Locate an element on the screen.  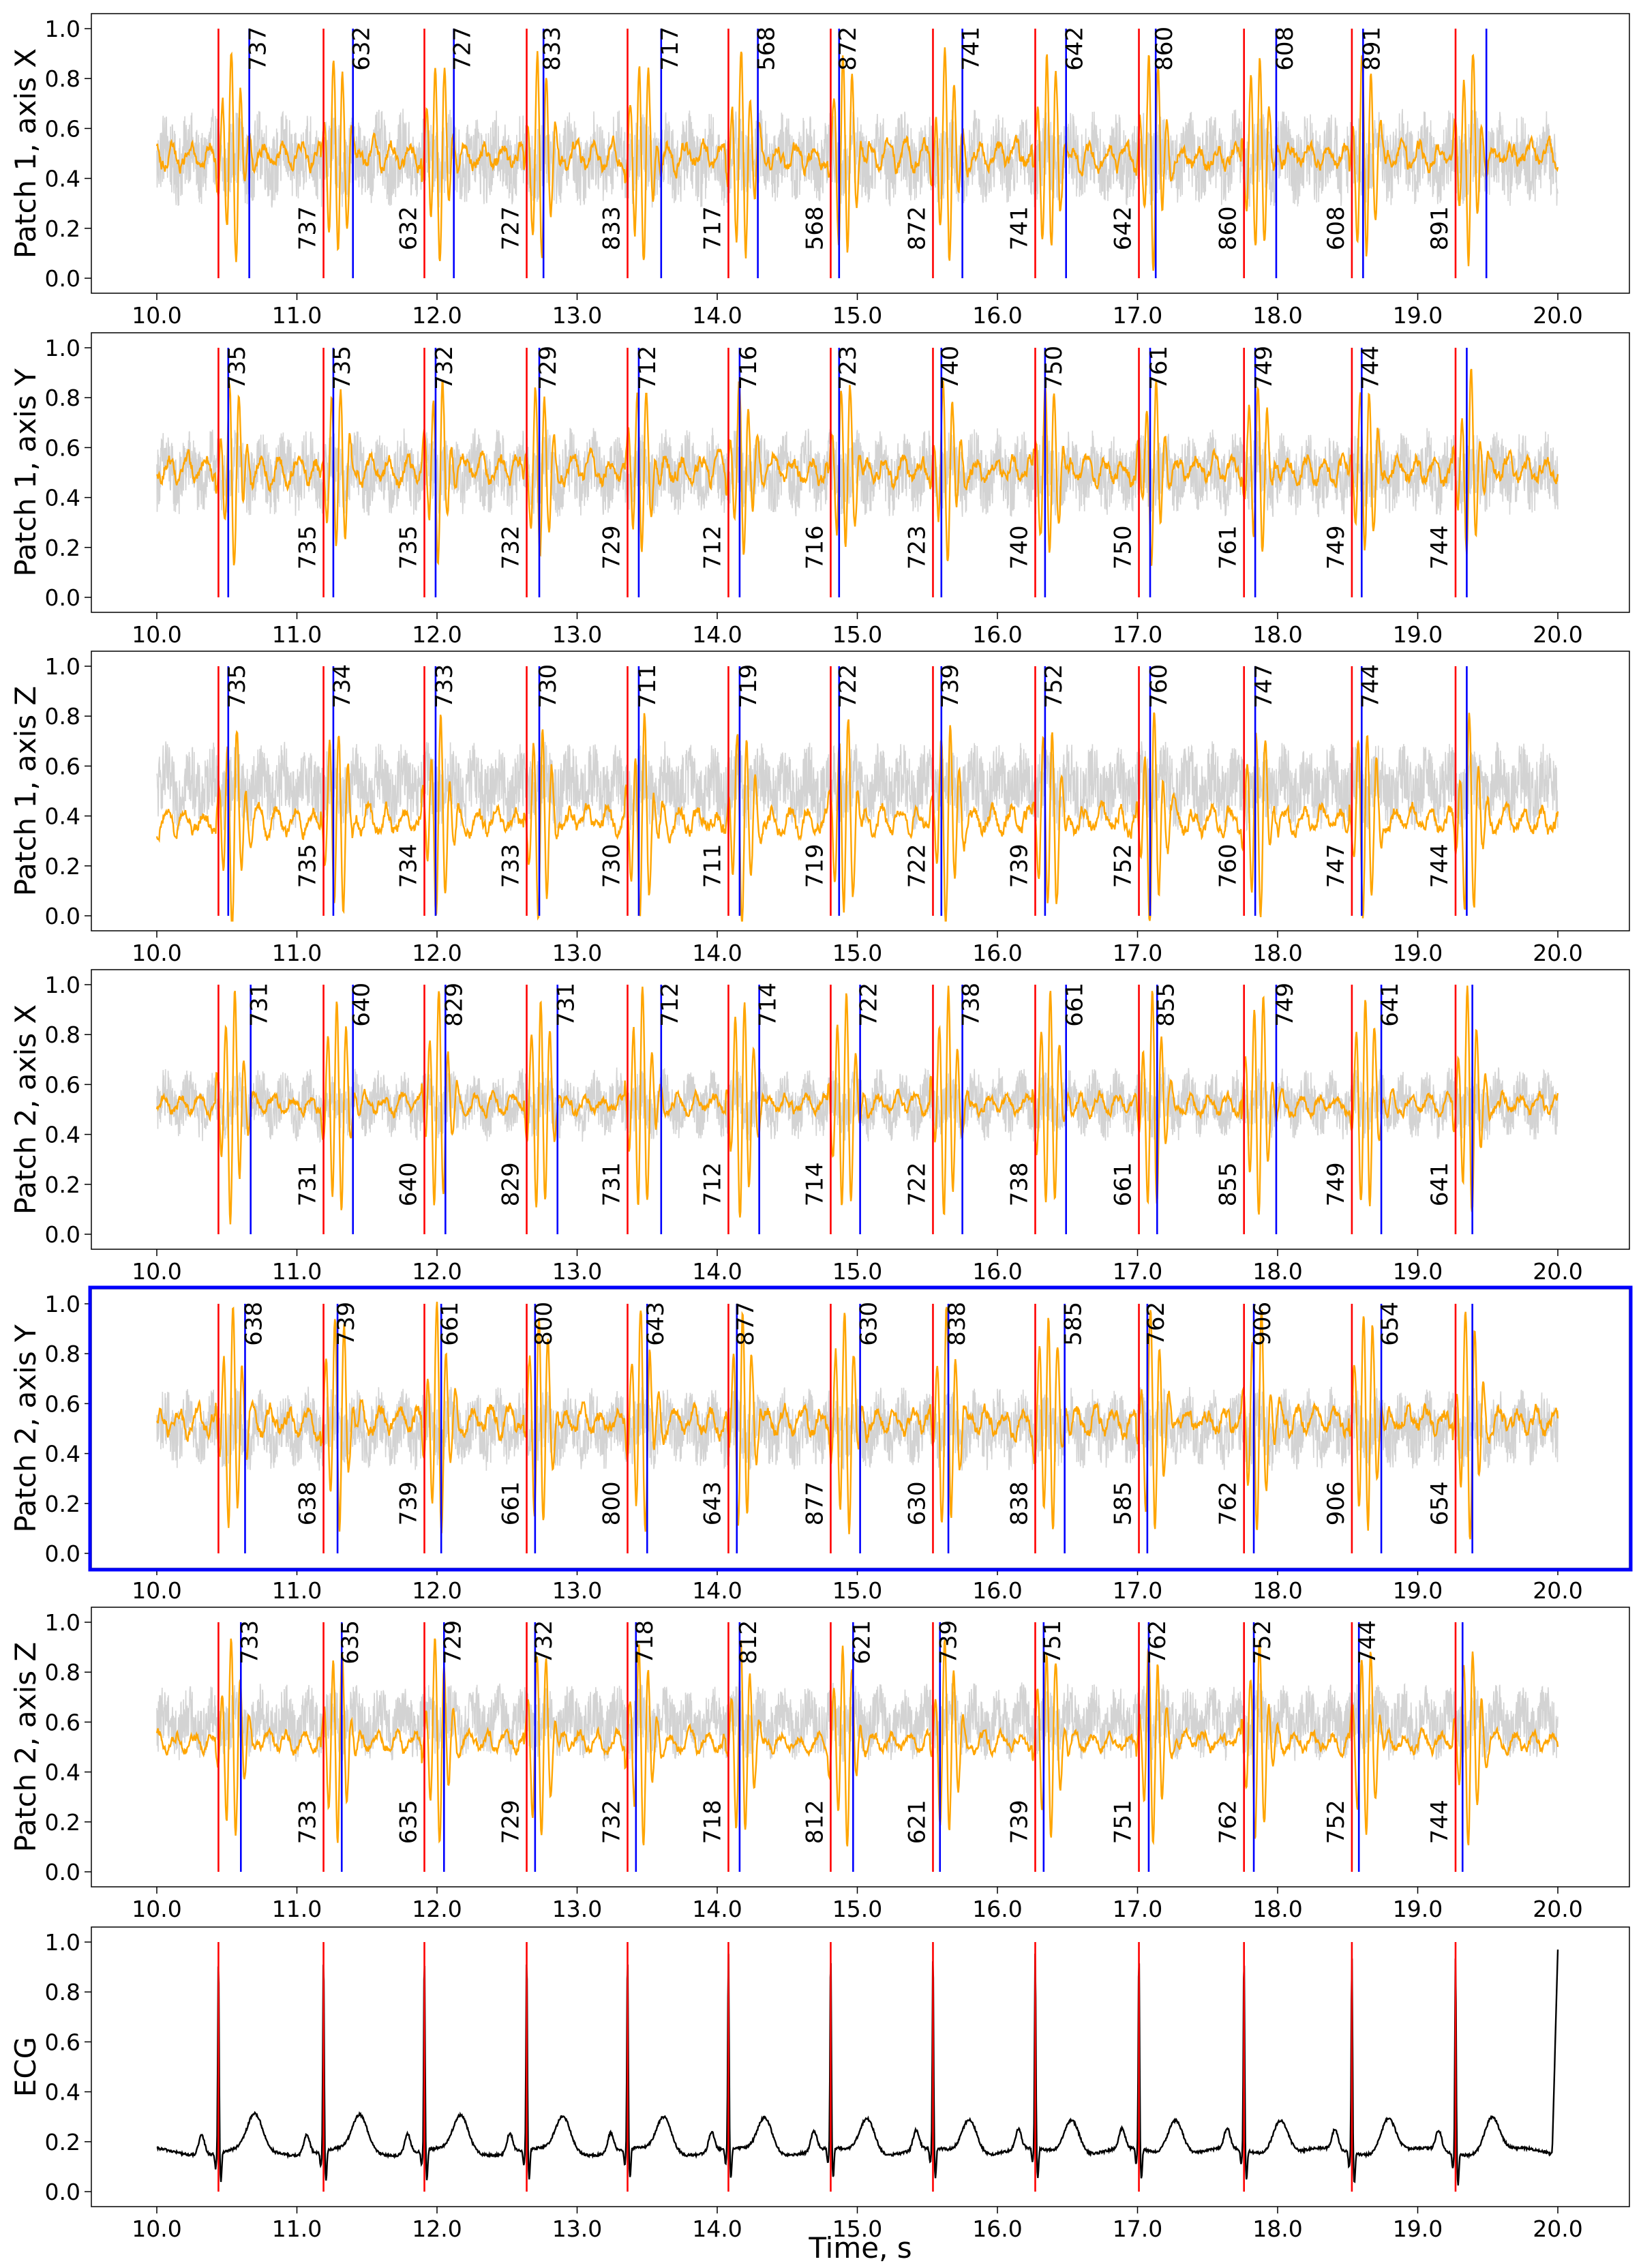
interval-label-lower: 906 is located at coordinates (1336, 1503).